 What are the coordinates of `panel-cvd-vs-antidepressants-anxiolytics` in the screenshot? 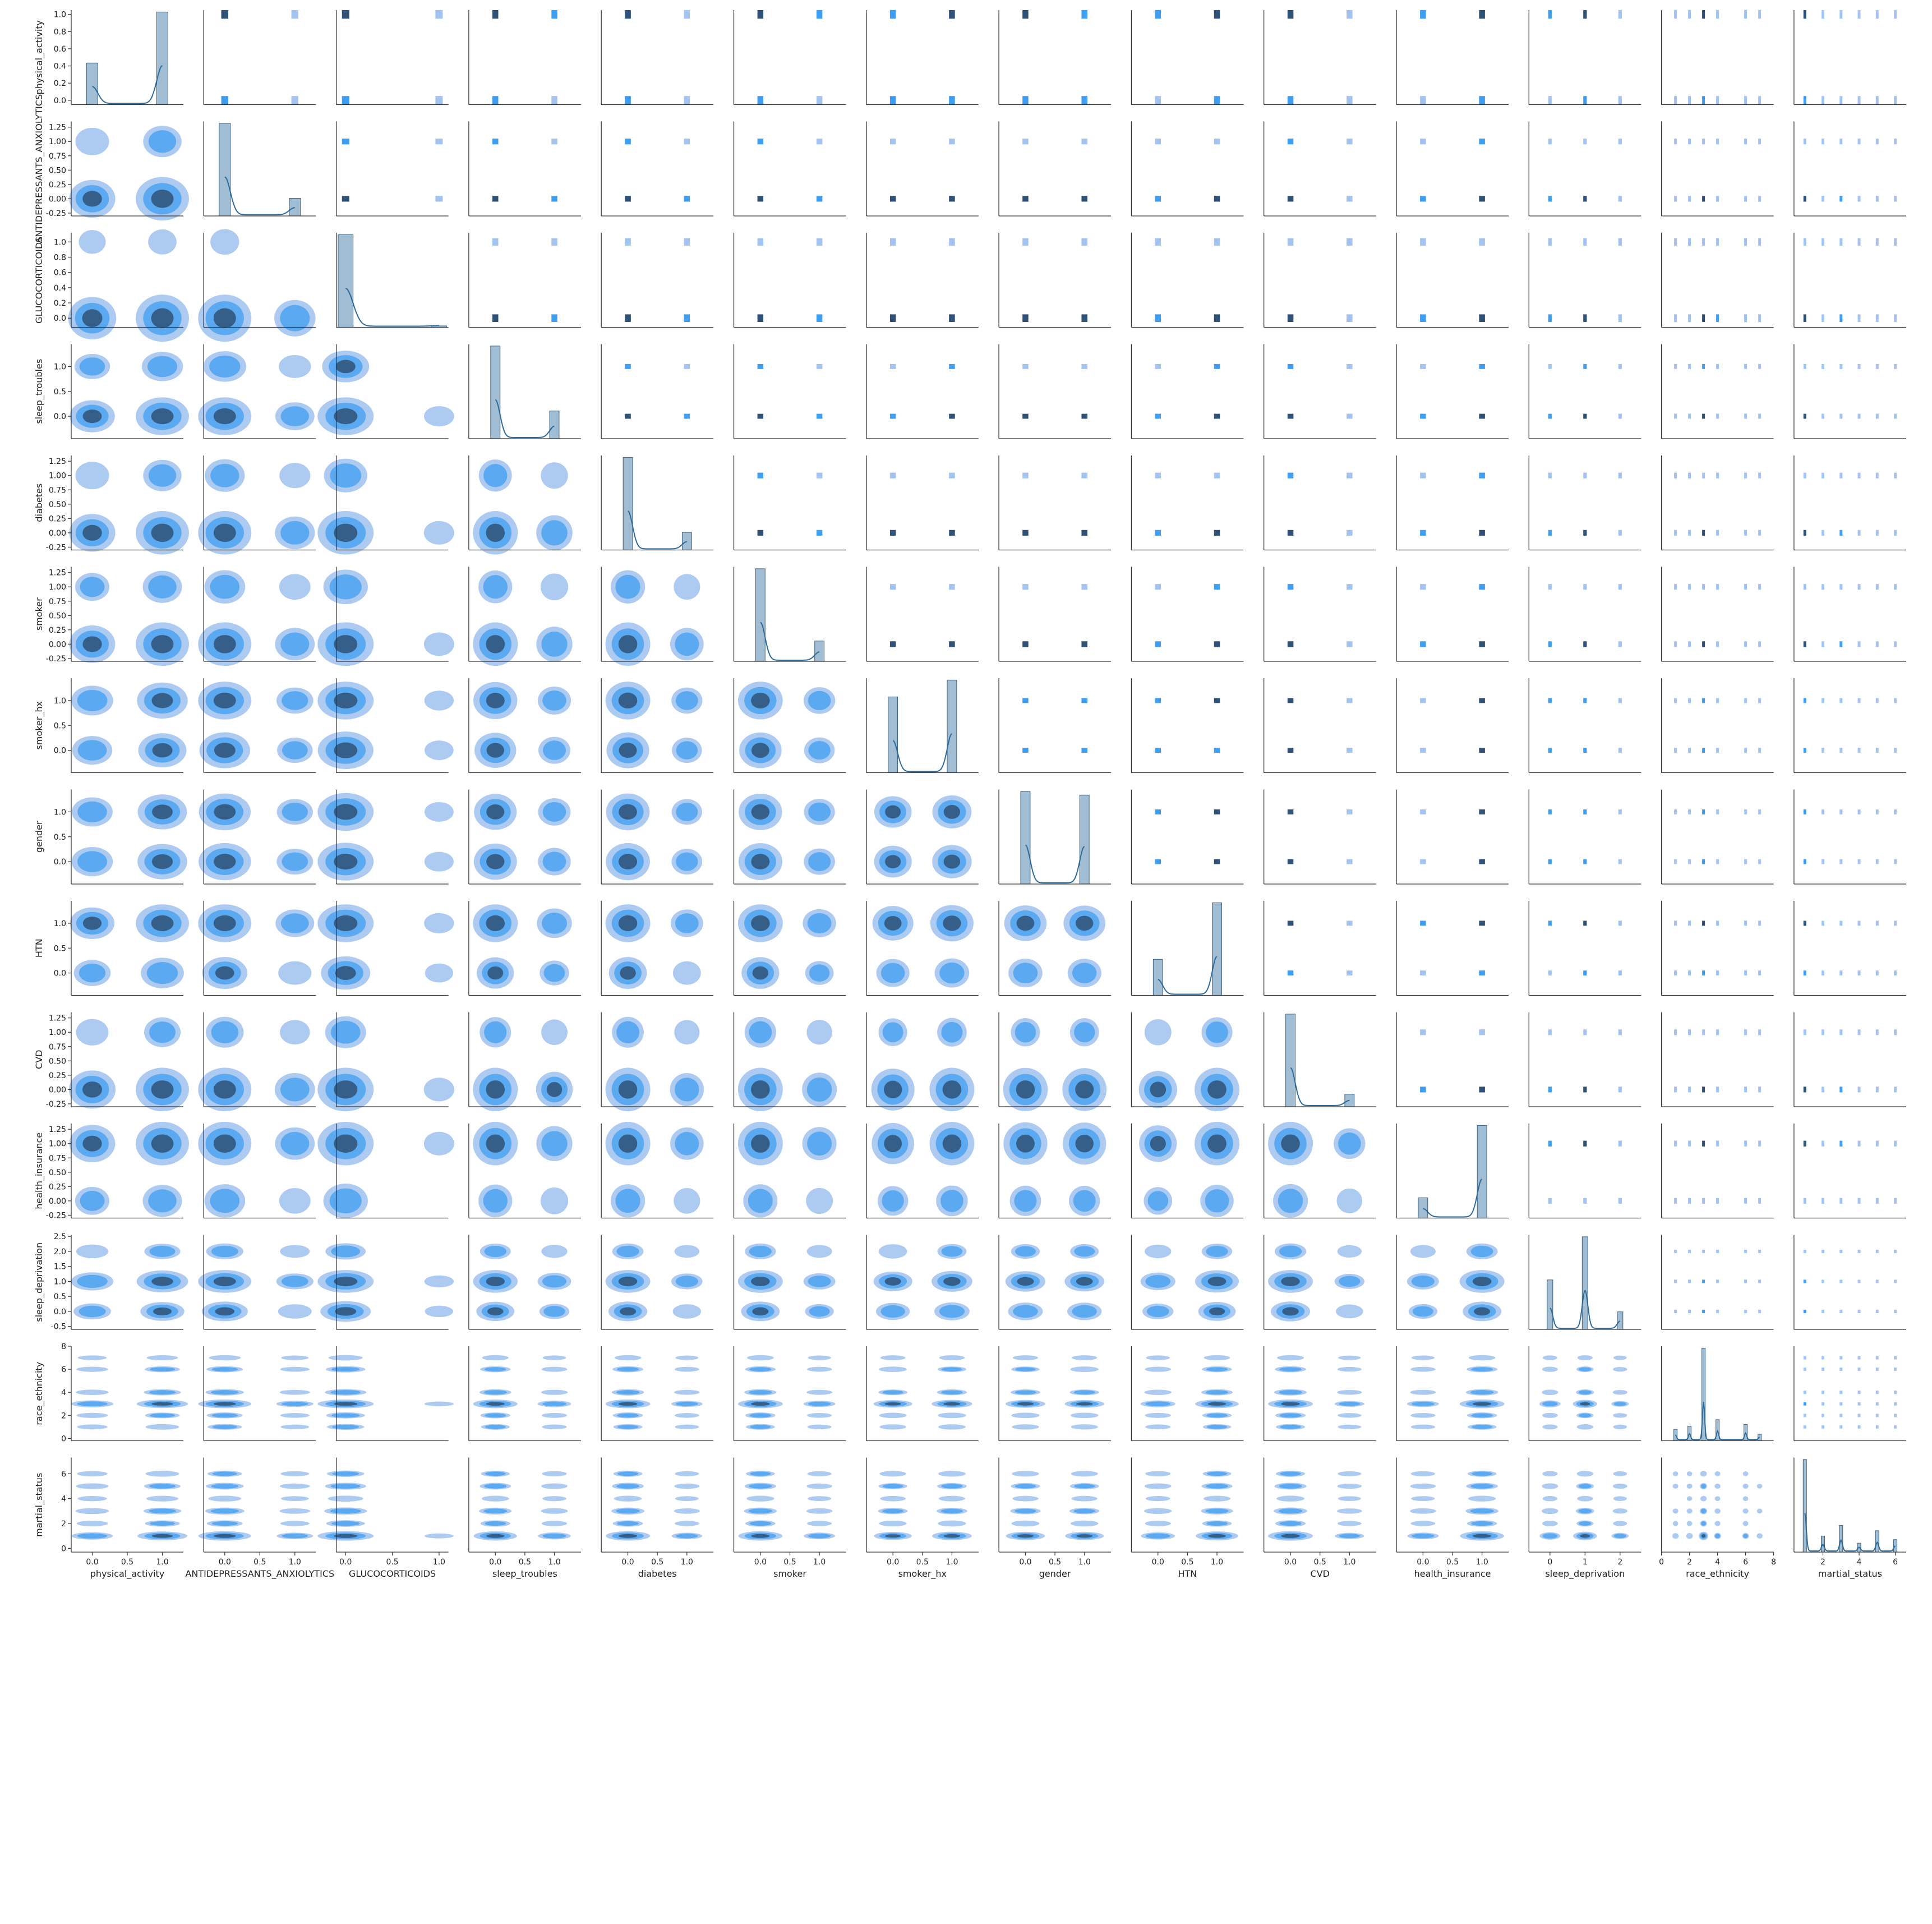 It's located at (257, 1062).